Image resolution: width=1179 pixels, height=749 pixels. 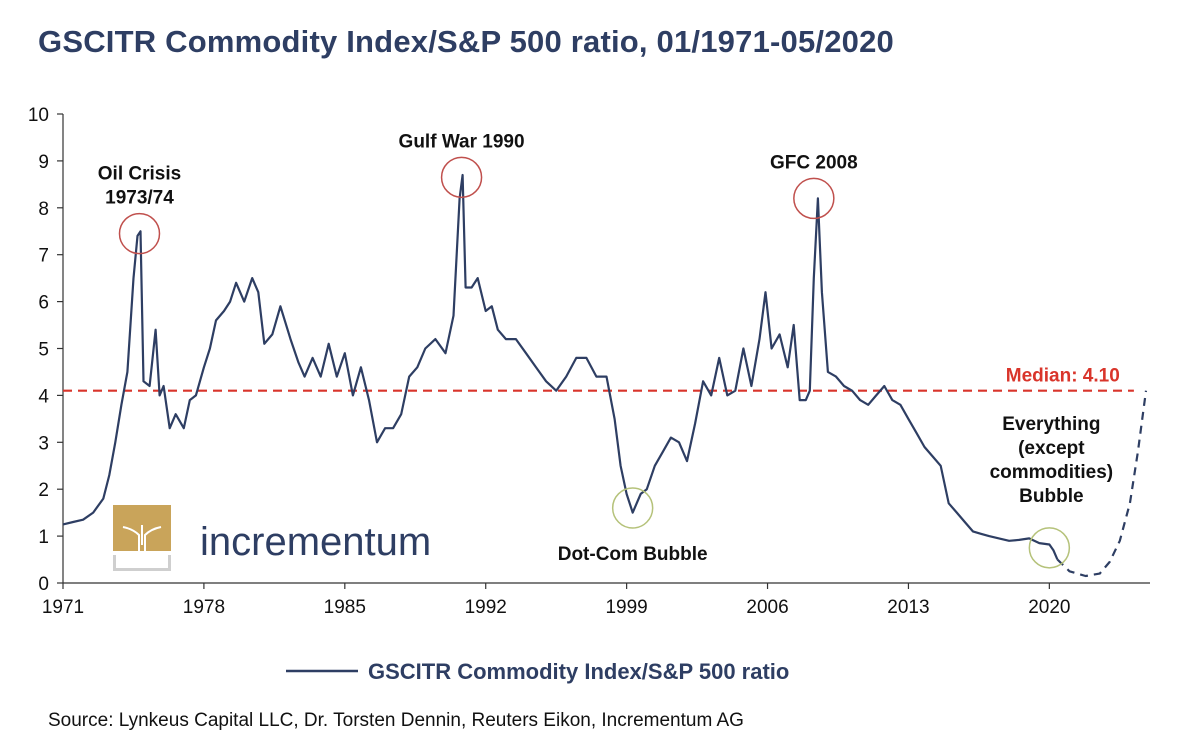 What do you see at coordinates (1051, 448) in the screenshot?
I see `annotation-label: (except` at bounding box center [1051, 448].